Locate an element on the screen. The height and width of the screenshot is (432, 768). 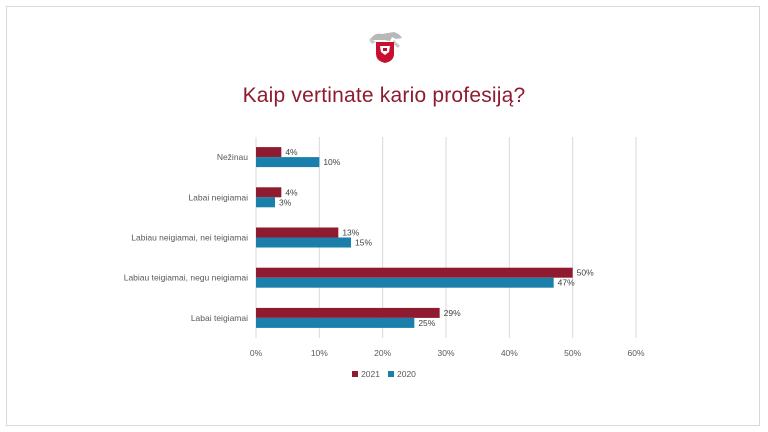
category-label: Labai neigiamai is located at coordinates (218, 197).